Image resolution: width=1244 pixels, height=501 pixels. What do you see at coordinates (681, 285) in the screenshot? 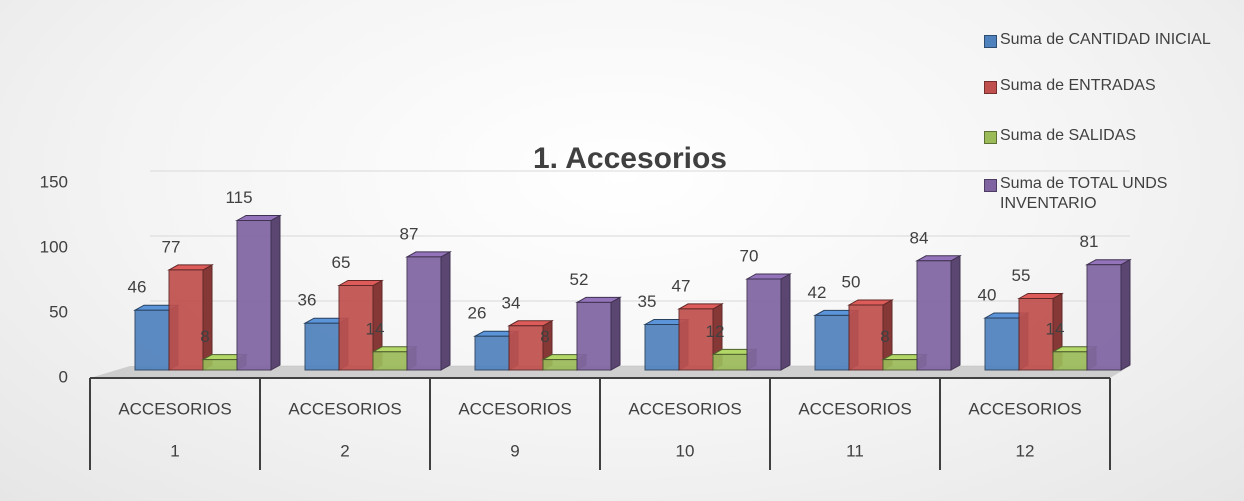
I see `data-label: 47` at bounding box center [681, 285].